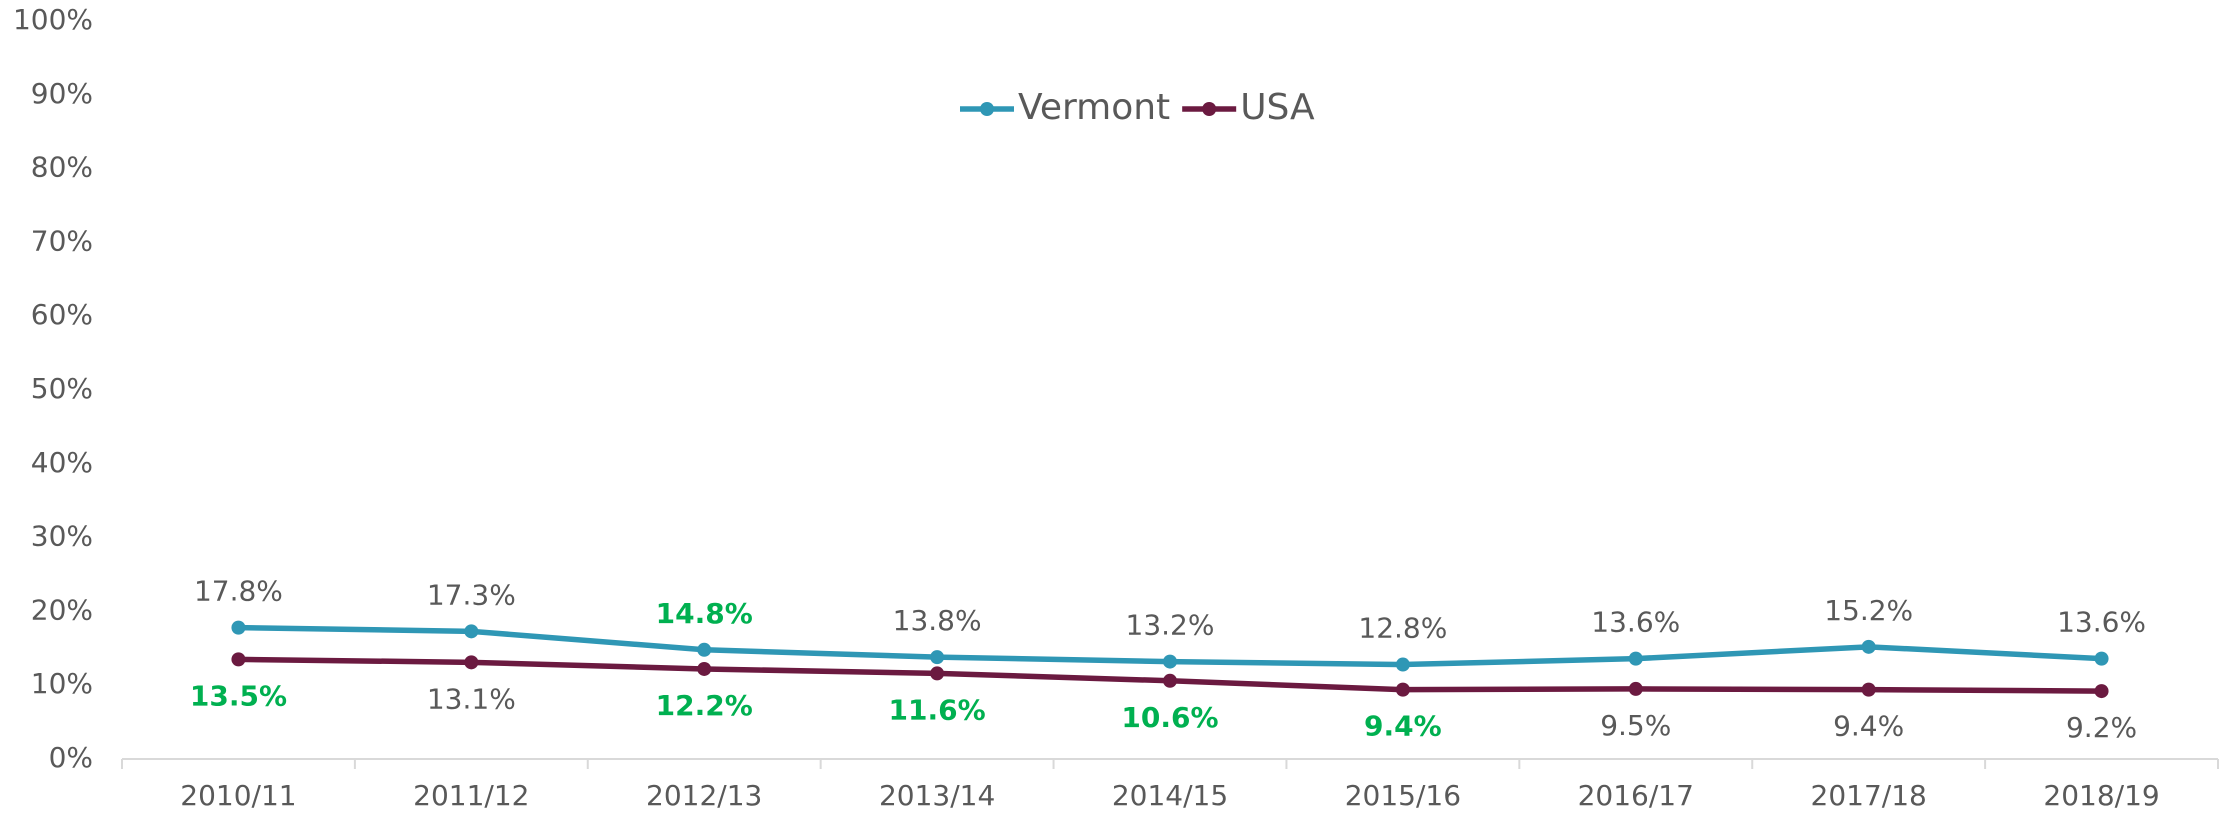 Image resolution: width=2221 pixels, height=816 pixels. Describe the element at coordinates (238, 795) in the screenshot. I see `x-tick-label: 2010/11` at that location.